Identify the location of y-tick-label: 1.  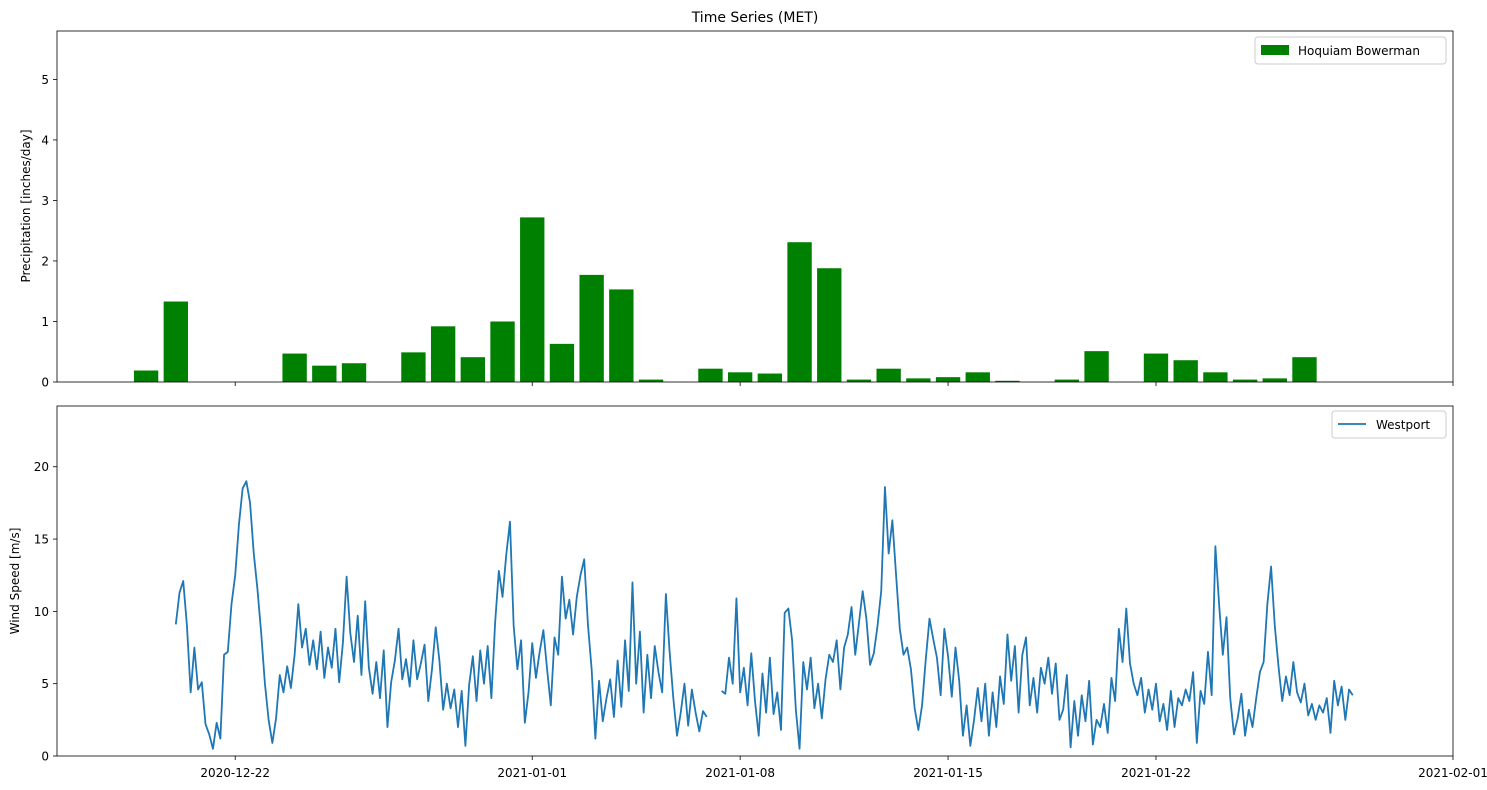
(45, 322).